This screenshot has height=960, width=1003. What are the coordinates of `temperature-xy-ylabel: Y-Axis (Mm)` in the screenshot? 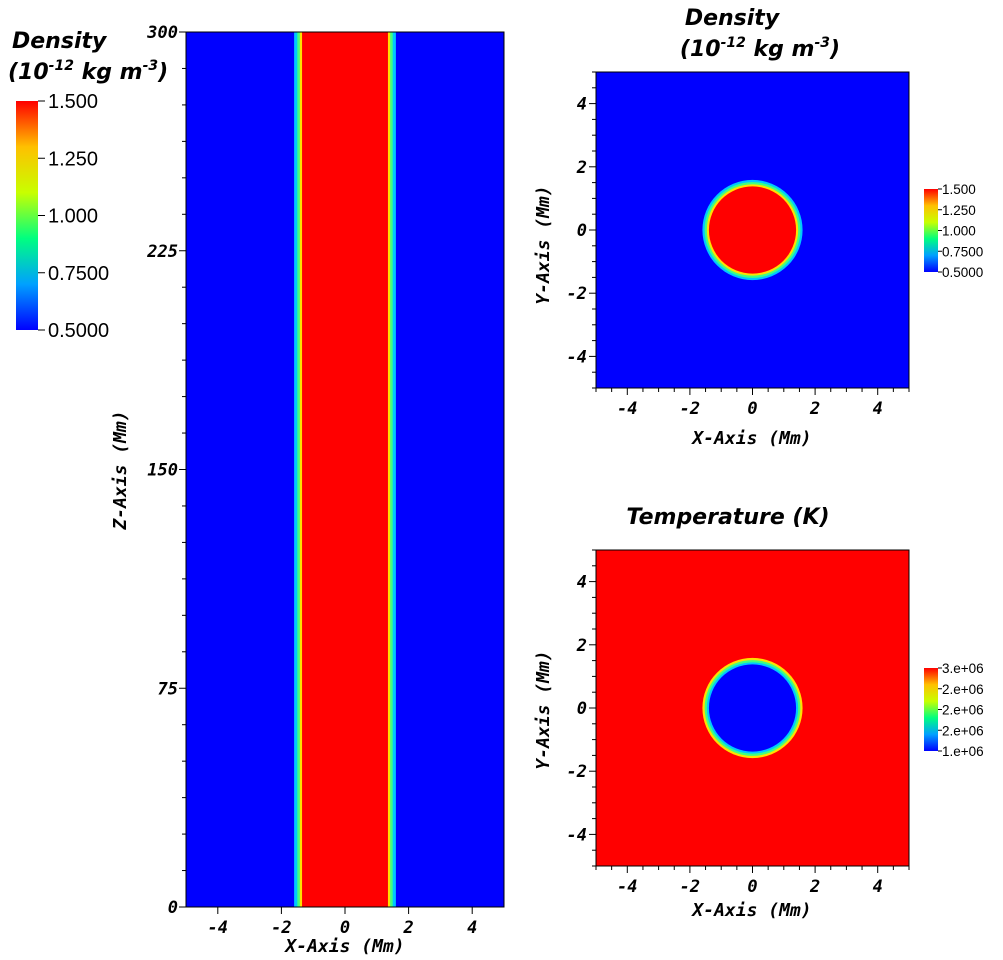 It's located at (543, 709).